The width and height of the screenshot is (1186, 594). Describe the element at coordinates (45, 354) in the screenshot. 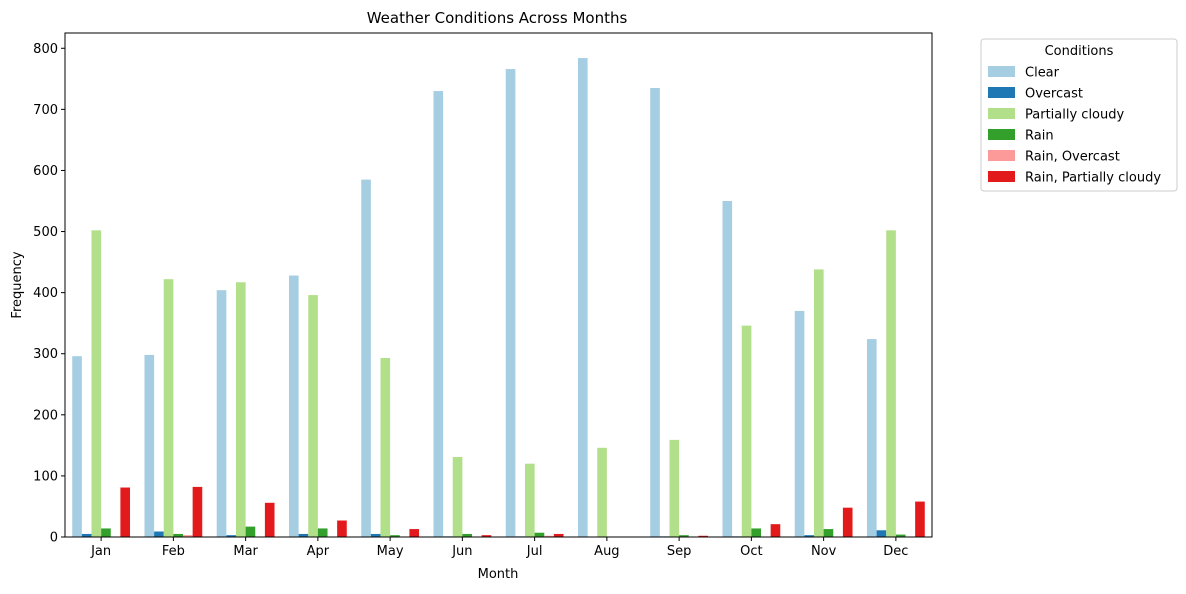

I see `y-tick-label: 300` at that location.